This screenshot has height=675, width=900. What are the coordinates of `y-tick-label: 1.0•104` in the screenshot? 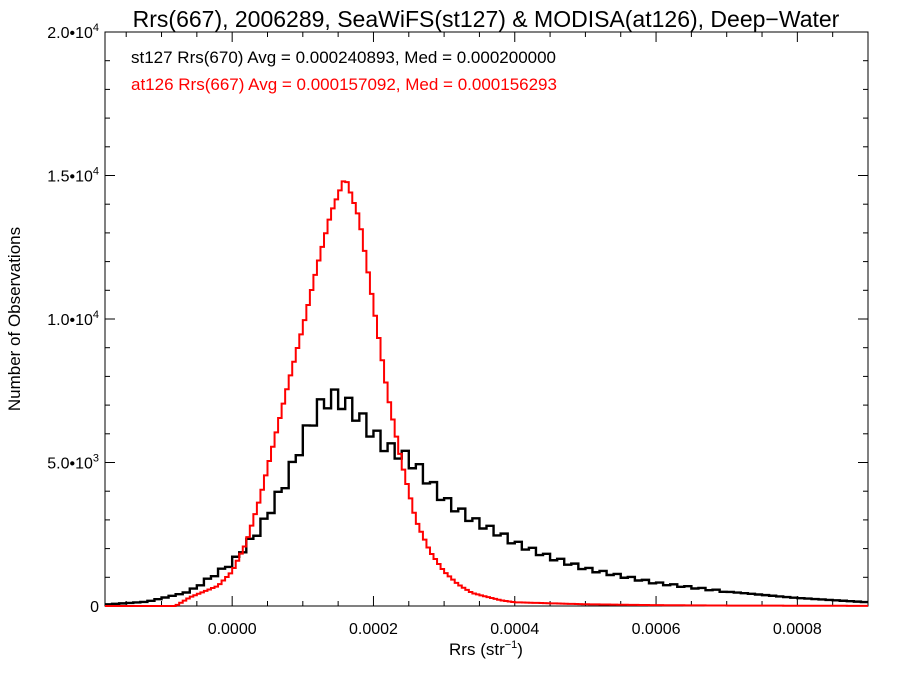 It's located at (73, 319).